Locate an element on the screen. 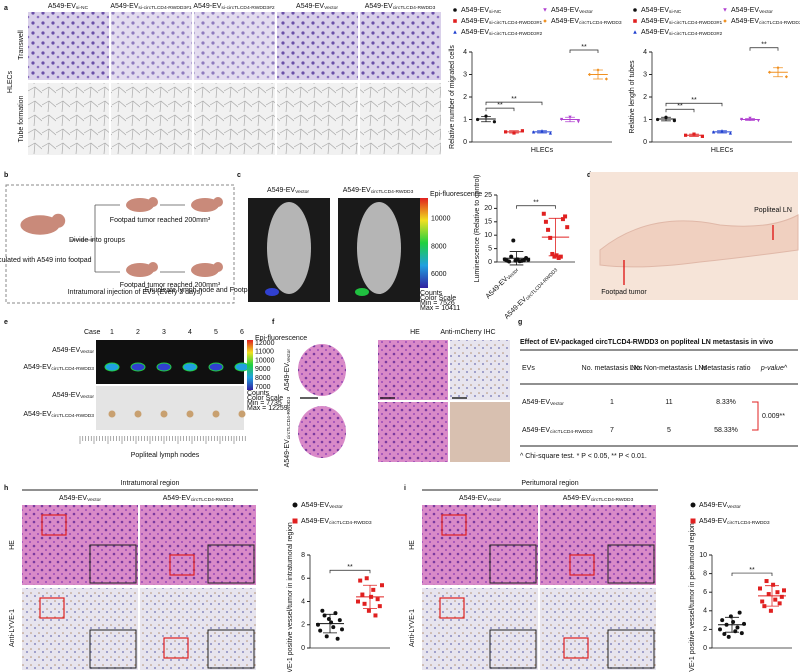 This screenshot has width=800, height=672. y-tick-label: 5 is located at coordinates (490, 248).